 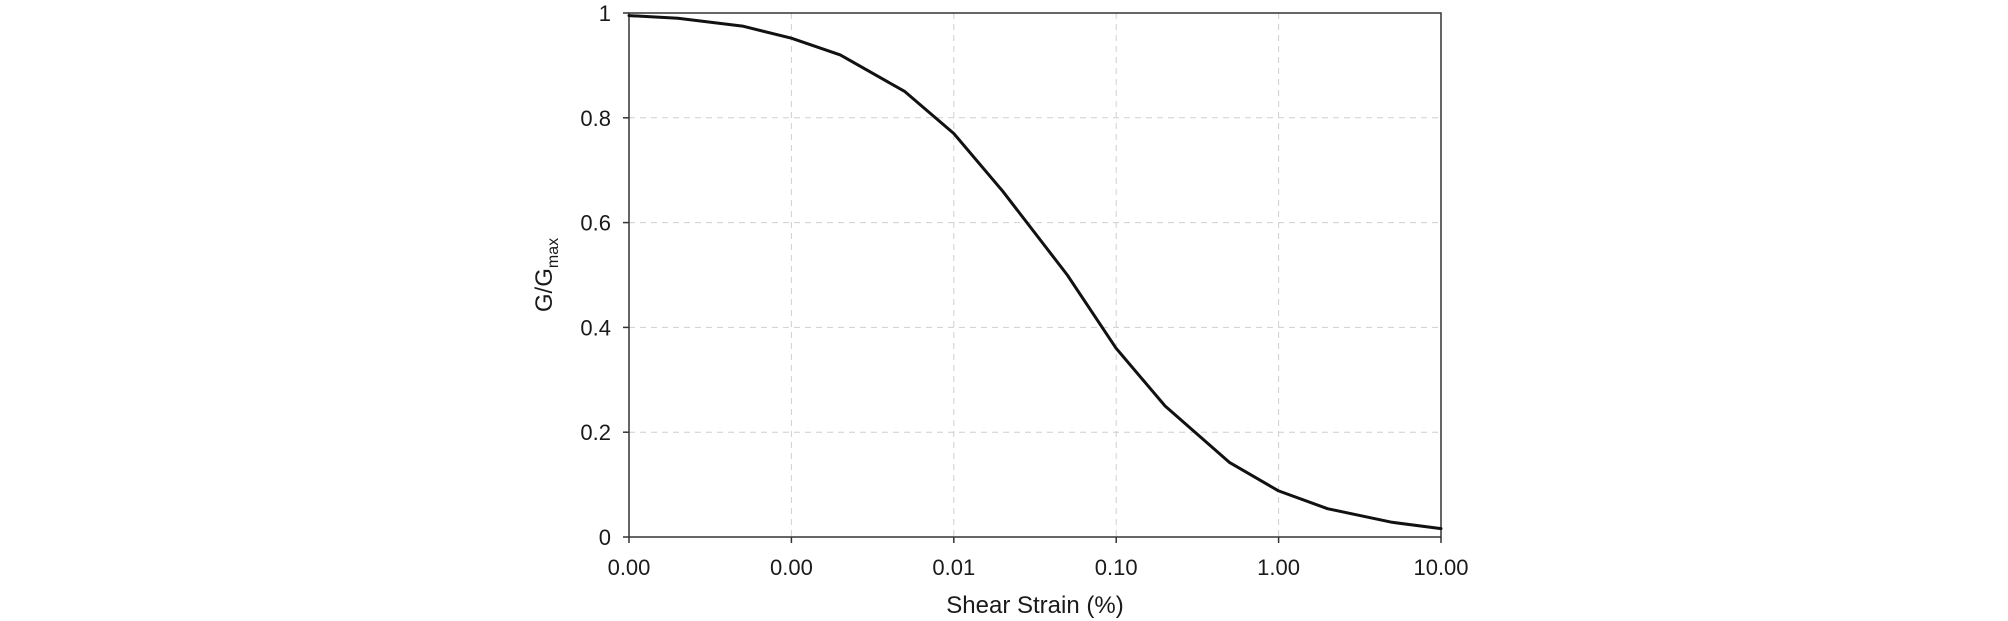 I want to click on y-axis-title-main: G/G, so click(x=544, y=290).